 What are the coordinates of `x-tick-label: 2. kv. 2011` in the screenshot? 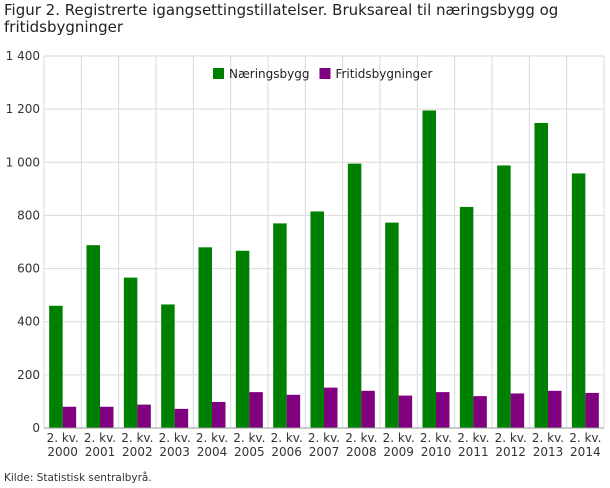 It's located at (473, 445).